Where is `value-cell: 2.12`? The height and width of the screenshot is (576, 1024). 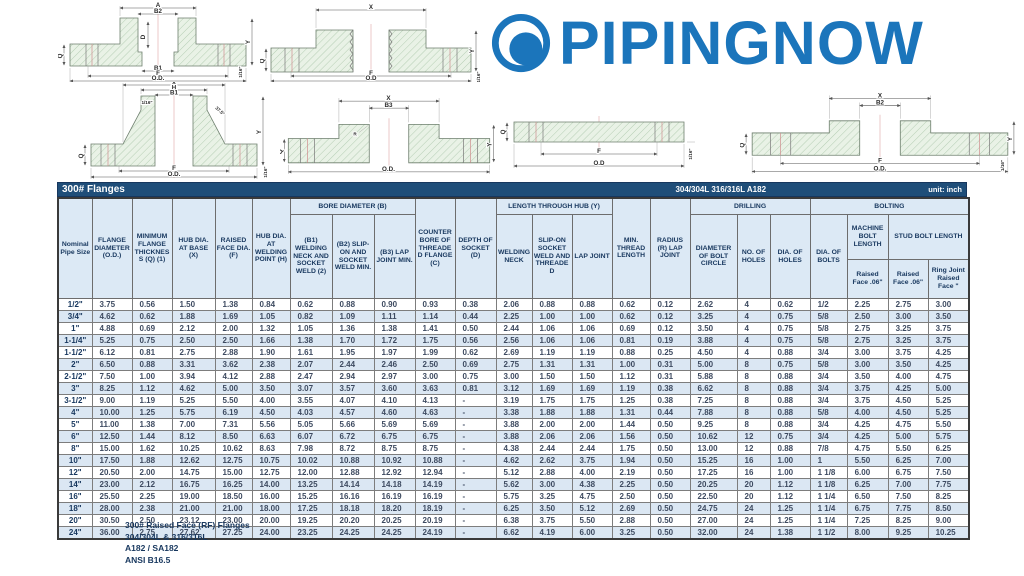
value-cell: 2.12 is located at coordinates (193, 328).